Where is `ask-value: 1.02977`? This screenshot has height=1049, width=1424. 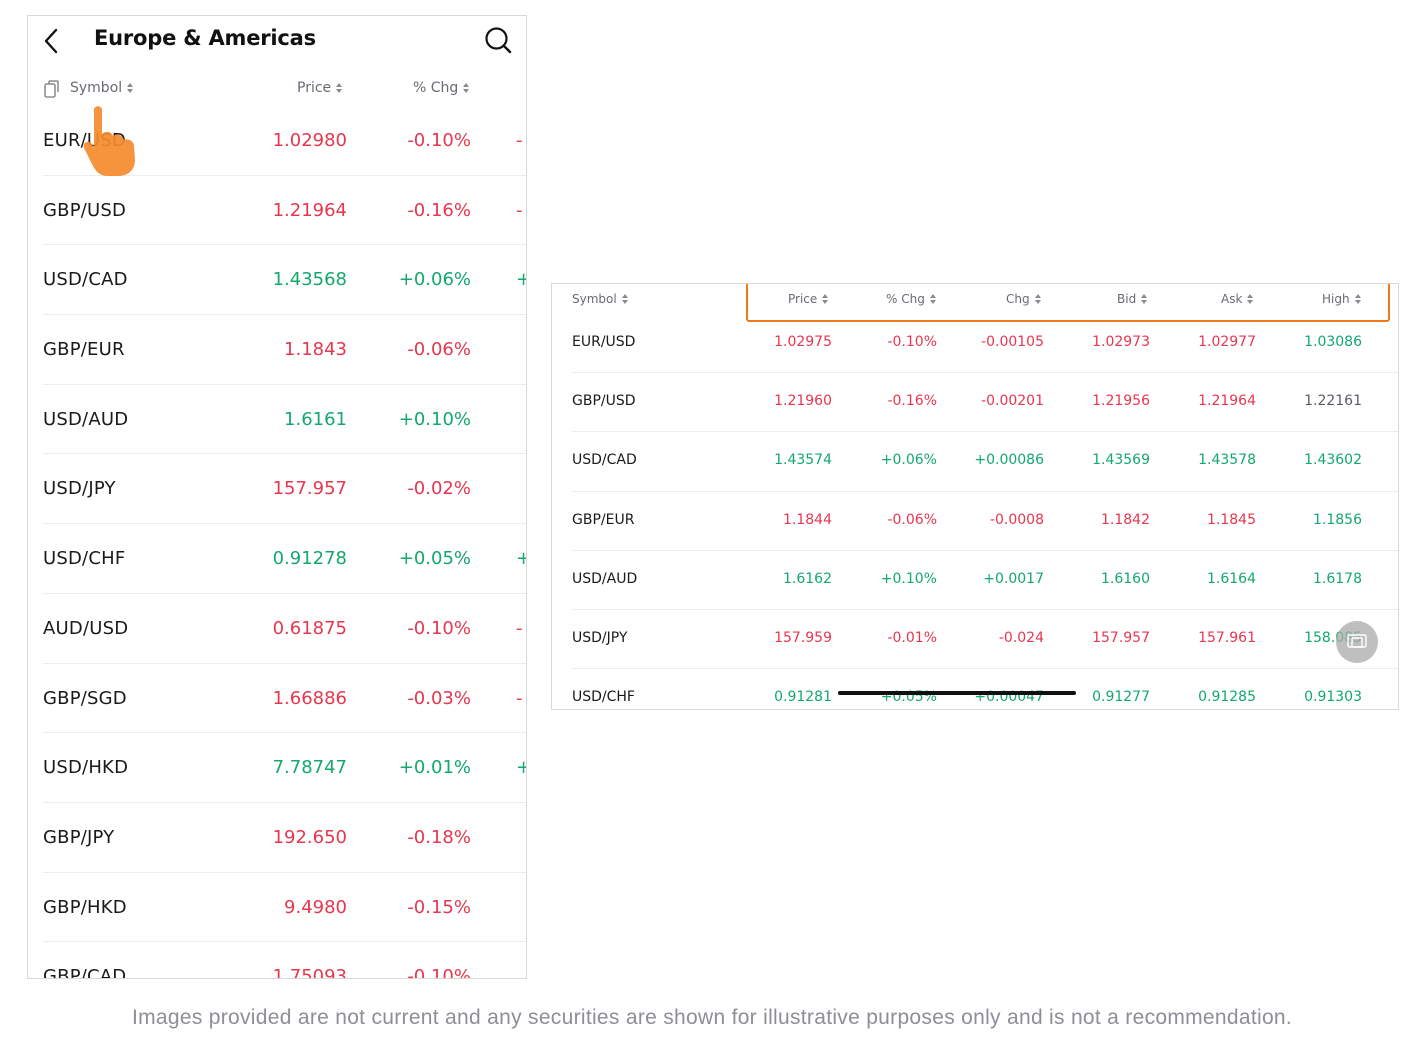 ask-value: 1.02977 is located at coordinates (1227, 342).